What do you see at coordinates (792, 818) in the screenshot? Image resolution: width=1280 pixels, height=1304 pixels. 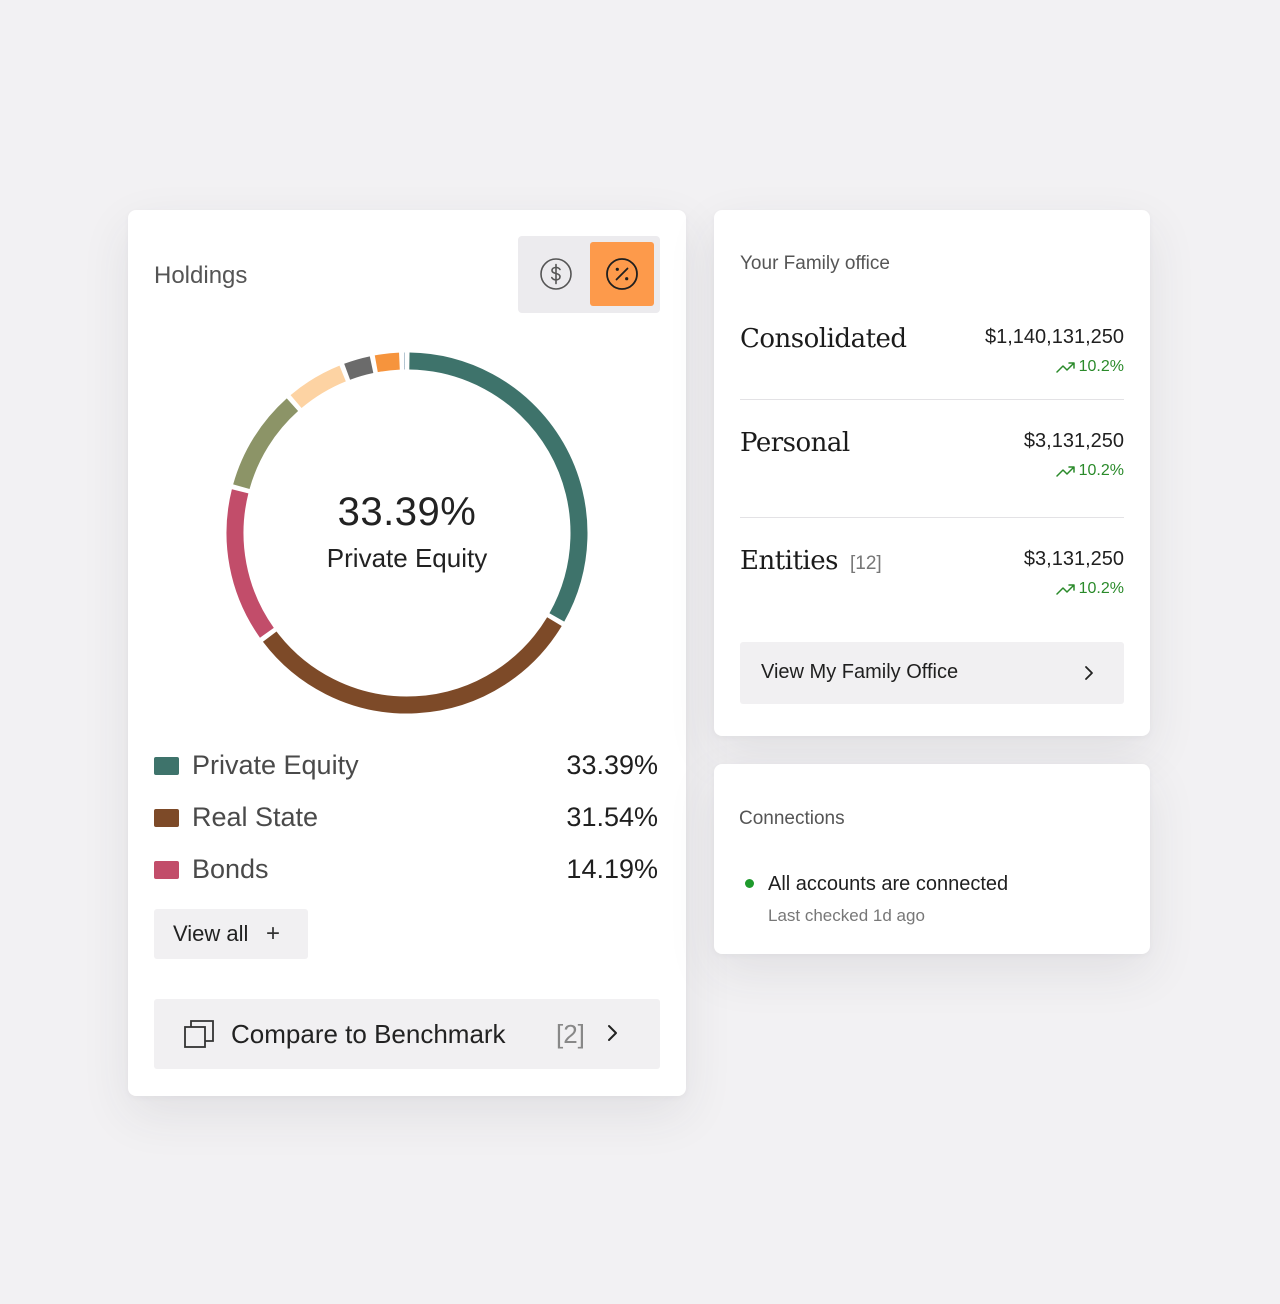 I see `connections-title: Connections` at bounding box center [792, 818].